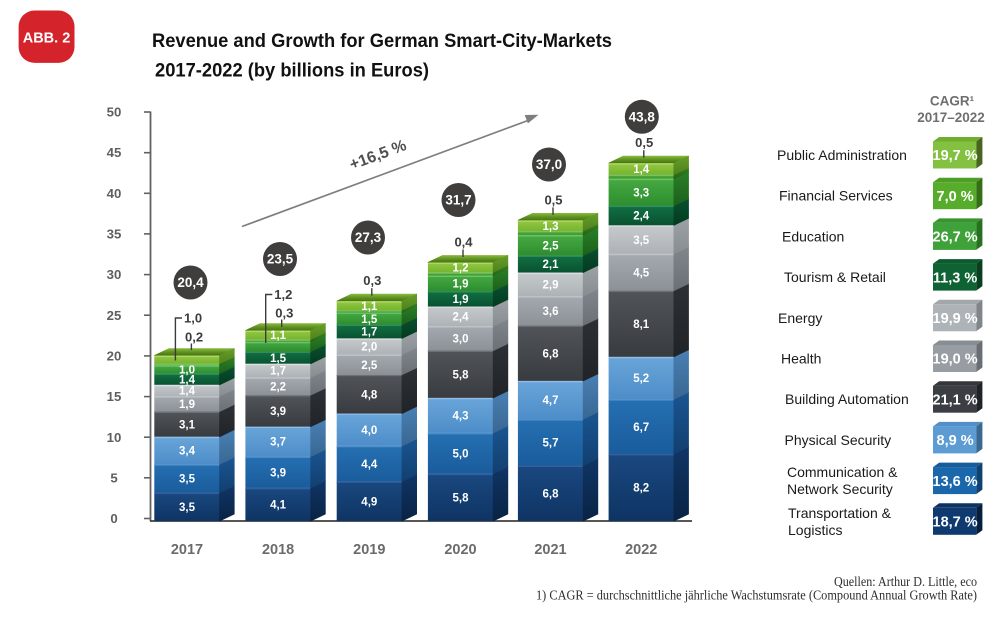 The image size is (1000, 620). What do you see at coordinates (641, 550) in the screenshot?
I see `svg-text: 2022` at bounding box center [641, 550].